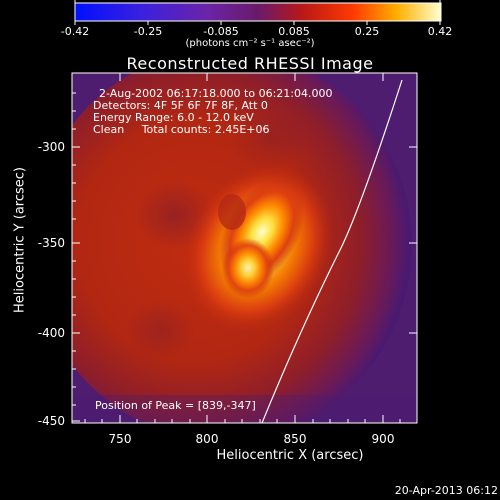 The height and width of the screenshot is (500, 500). What do you see at coordinates (75, 31) in the screenshot?
I see `colorbar-tick-label: -0.42` at bounding box center [75, 31].